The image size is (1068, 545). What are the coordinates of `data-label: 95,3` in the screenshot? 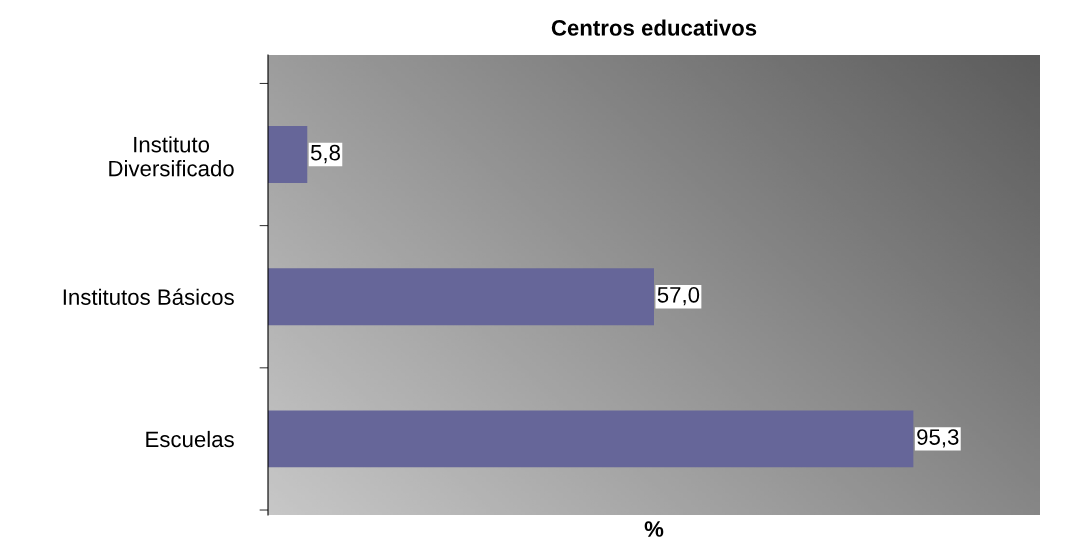 It's located at (938, 438).